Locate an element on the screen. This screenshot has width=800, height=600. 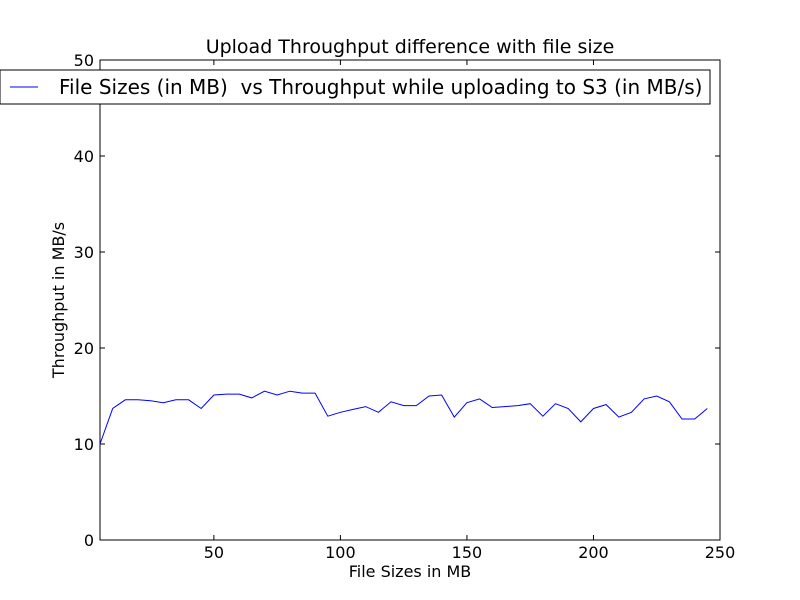
legend-box is located at coordinates (355, 87).